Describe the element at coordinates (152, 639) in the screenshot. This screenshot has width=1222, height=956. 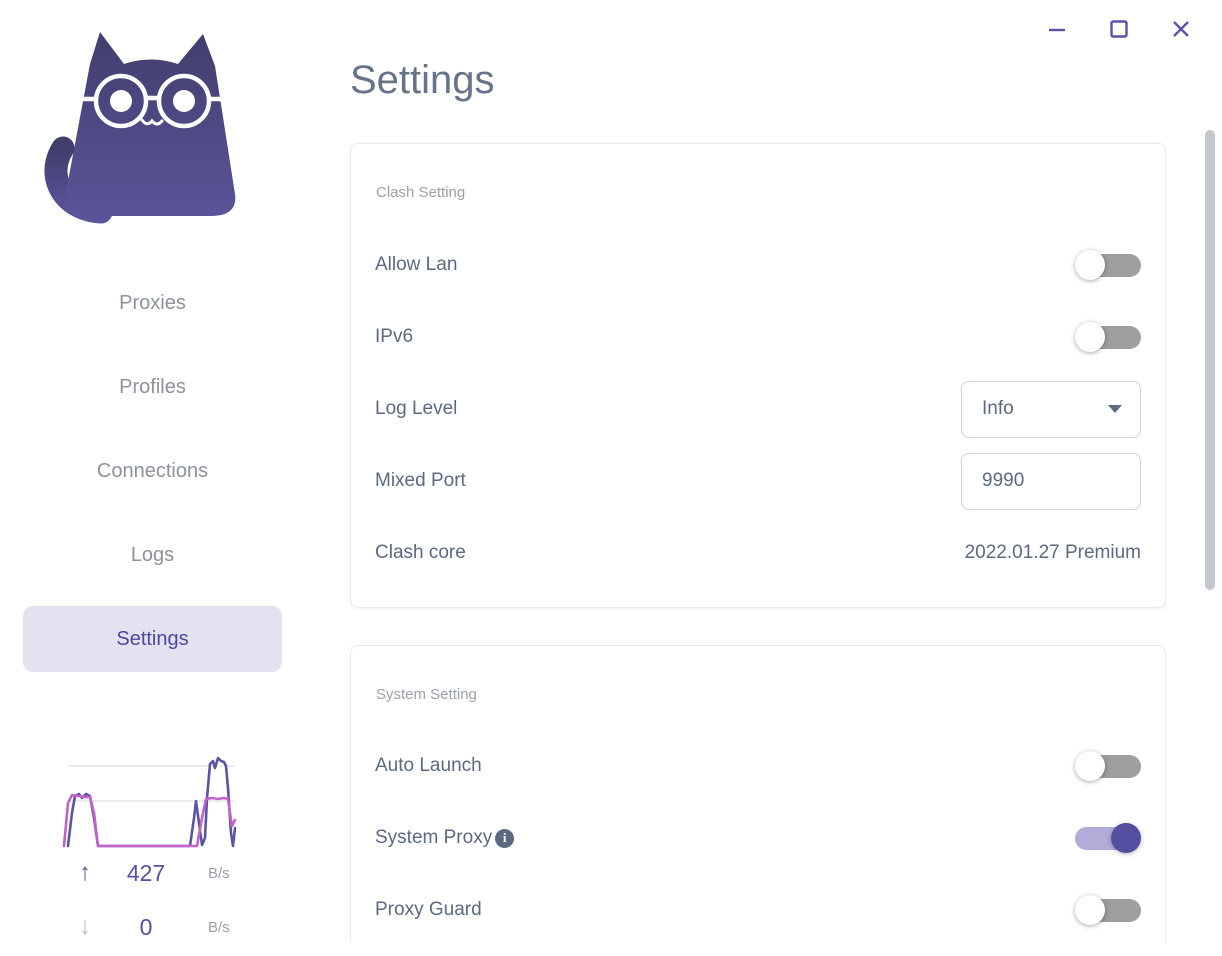
I see `sidebar-item-settings: Settings` at that location.